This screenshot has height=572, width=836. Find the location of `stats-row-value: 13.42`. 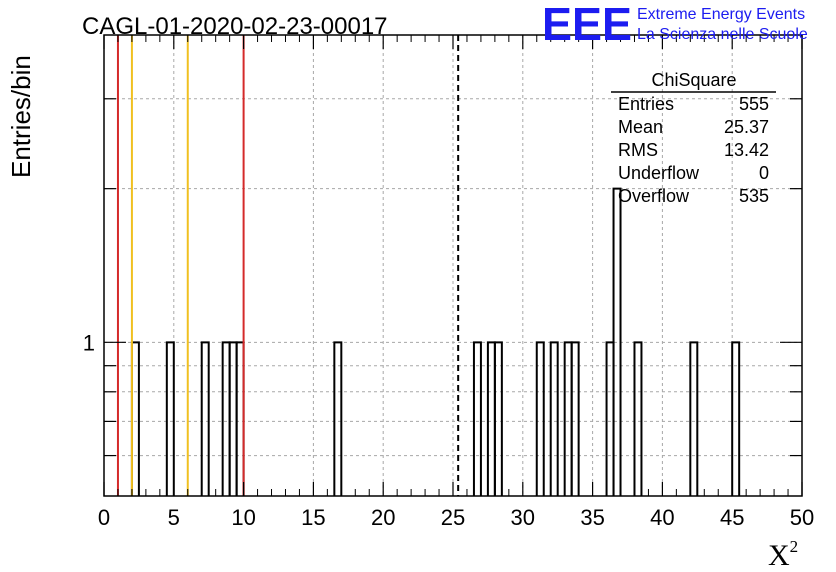

stats-row-value: 13.42 is located at coordinates (746, 150).